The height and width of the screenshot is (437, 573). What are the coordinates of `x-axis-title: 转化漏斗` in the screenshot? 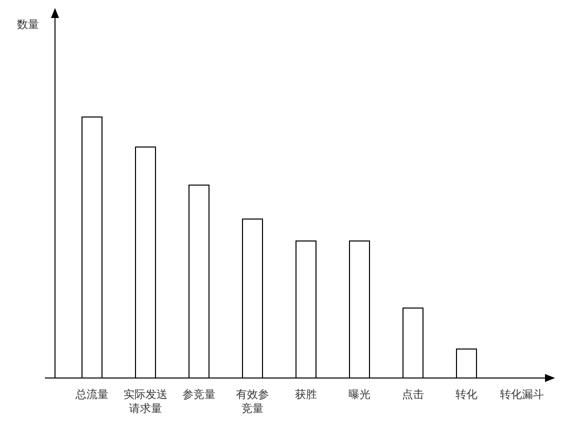 It's located at (522, 394).